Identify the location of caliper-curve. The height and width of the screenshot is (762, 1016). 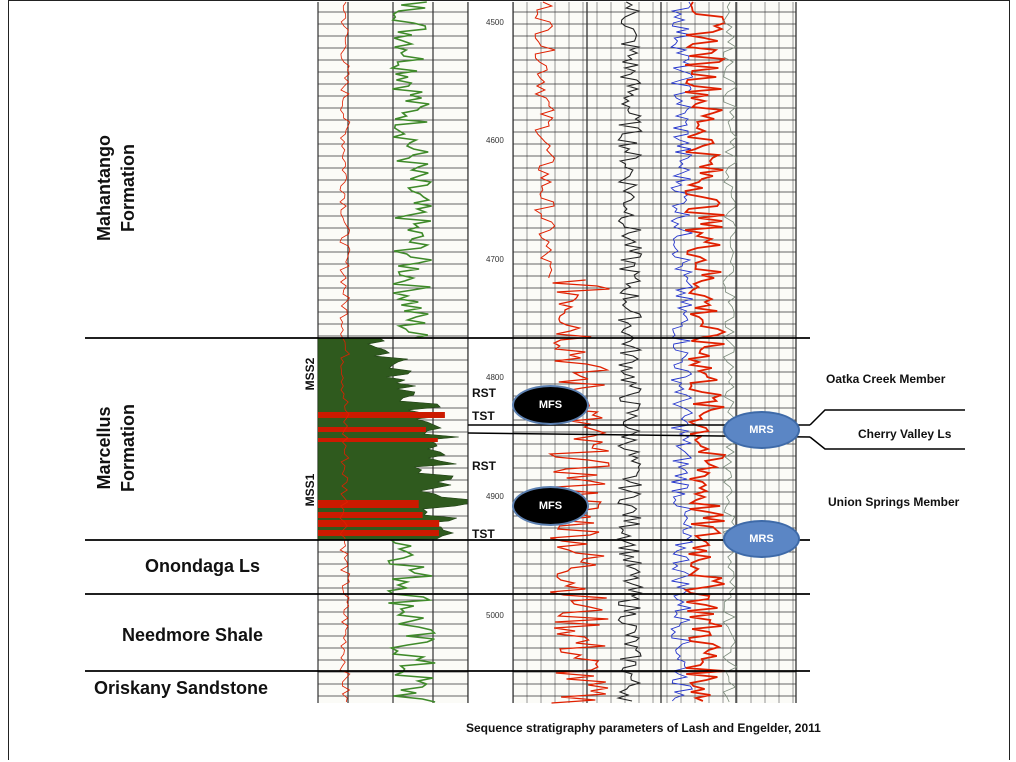
(730, 352).